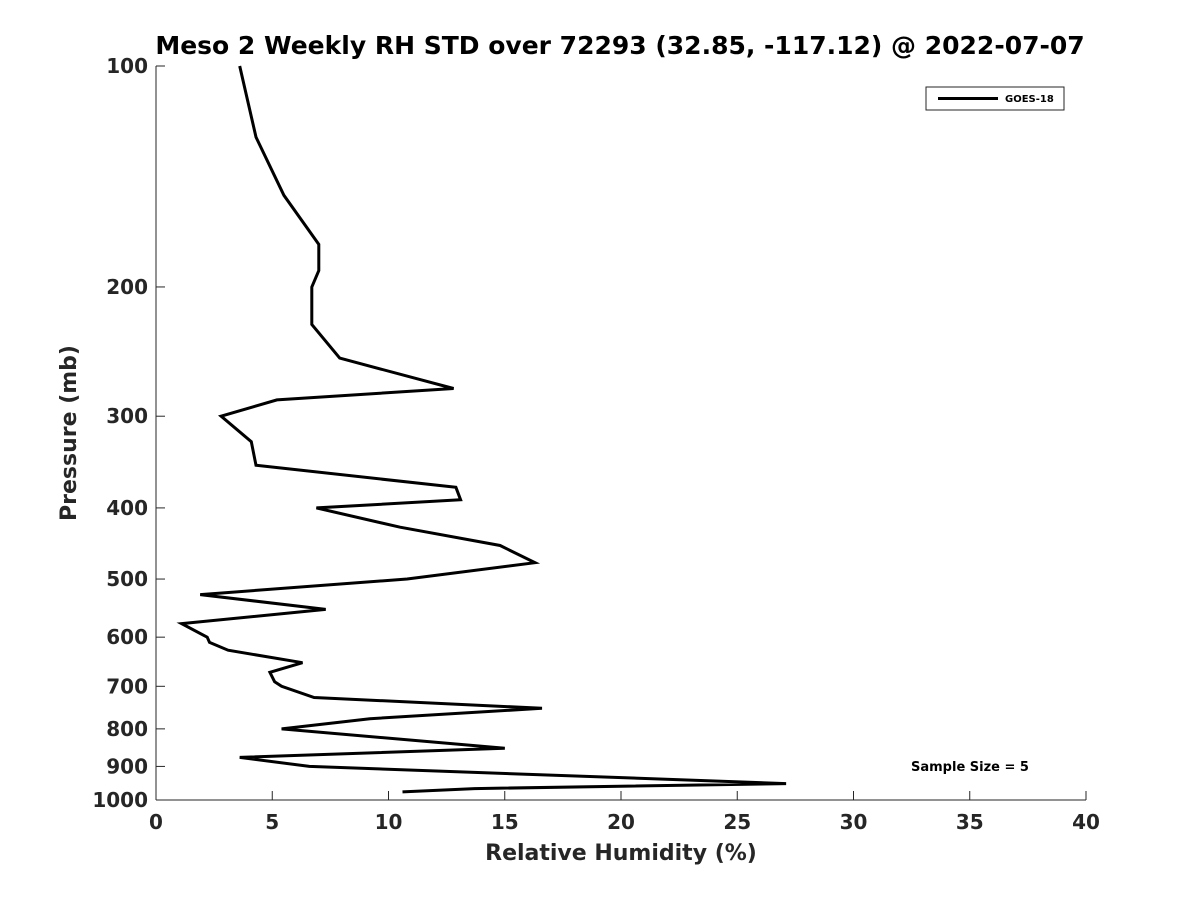 This screenshot has width=1200, height=900. What do you see at coordinates (1086, 822) in the screenshot?
I see `x-tick-label: 40` at bounding box center [1086, 822].